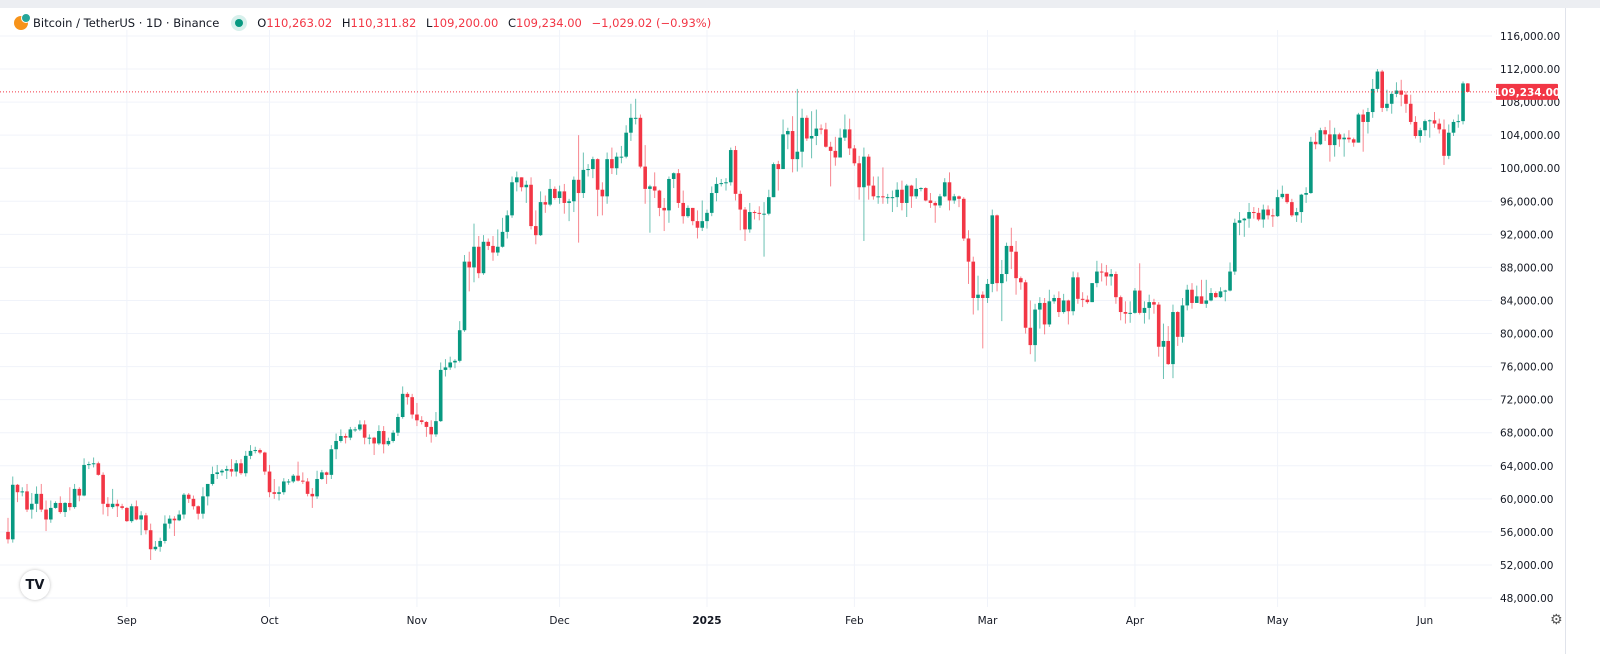 The height and width of the screenshot is (654, 1600). What do you see at coordinates (651, 23) in the screenshot?
I see `change-value: −1,029.02 (−0.93%)` at bounding box center [651, 23].